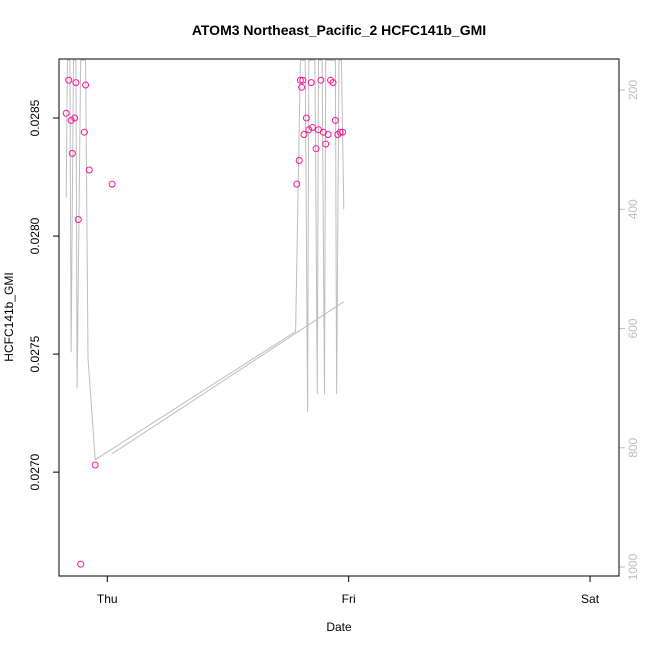 The height and width of the screenshot is (650, 650). Describe the element at coordinates (633, 328) in the screenshot. I see `y2-tick-label: 600` at that location.